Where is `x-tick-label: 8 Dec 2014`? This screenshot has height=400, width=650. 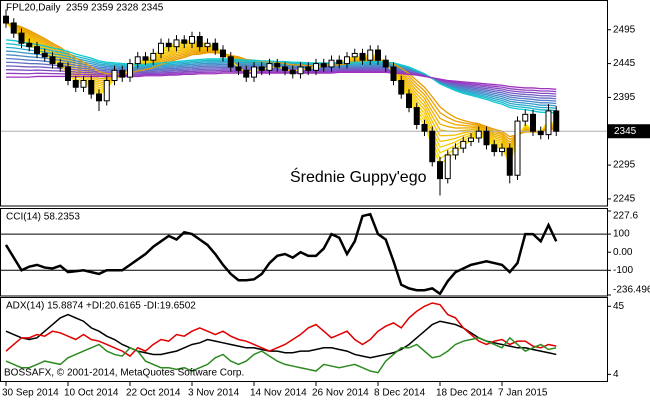 x-tick-label: 8 Dec 2014 is located at coordinates (400, 393).